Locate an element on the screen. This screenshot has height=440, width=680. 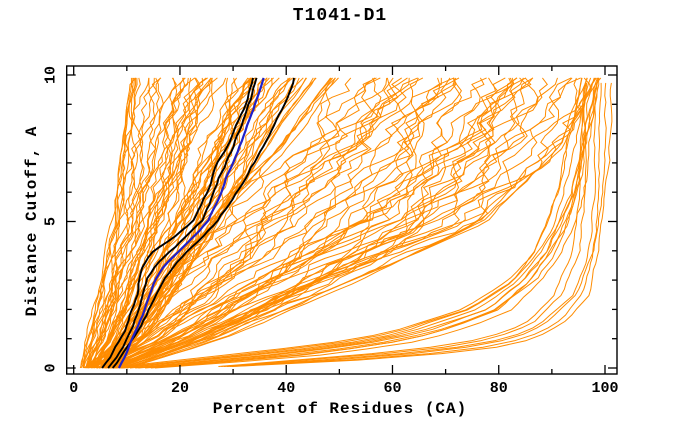
y-axis-title: Distance Cutoff, A is located at coordinates (32, 221).